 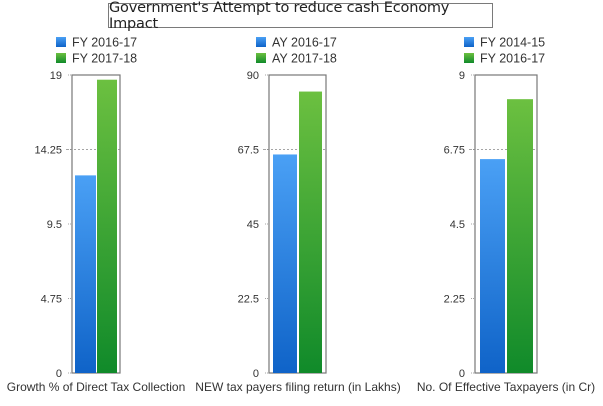 What do you see at coordinates (462, 76) in the screenshot?
I see `y-tick-label: 9` at bounding box center [462, 76].